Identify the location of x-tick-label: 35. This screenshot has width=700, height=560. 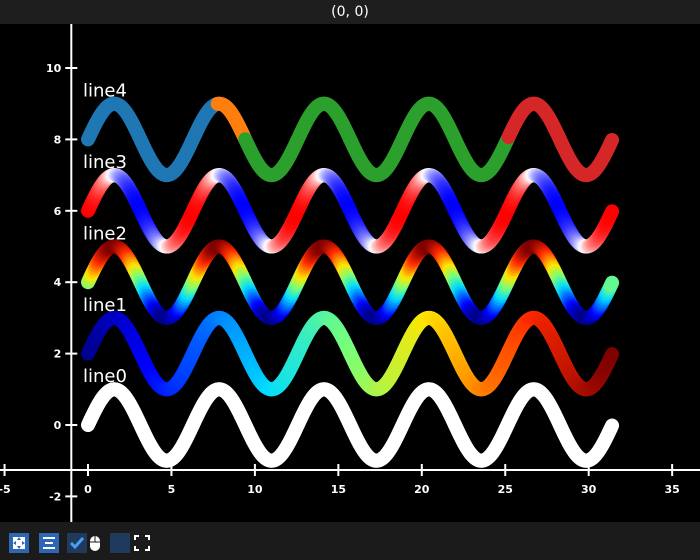
(671, 489).